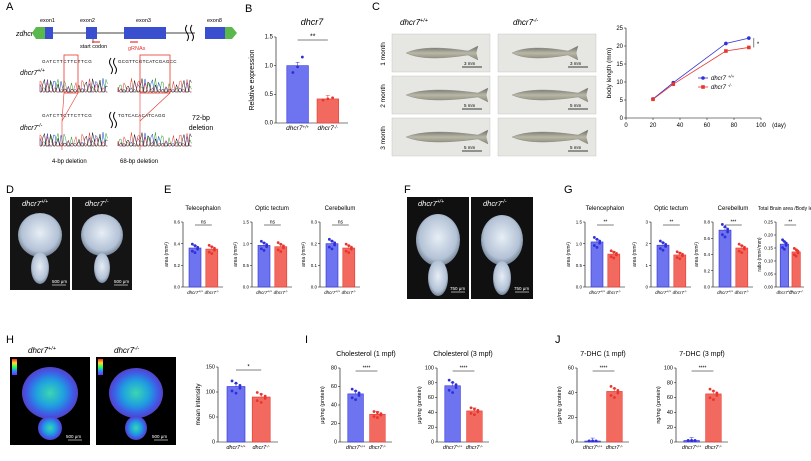  What do you see at coordinates (97, 203) in the screenshot?
I see `d-label-ko: dhcr7-/-` at bounding box center [97, 203].